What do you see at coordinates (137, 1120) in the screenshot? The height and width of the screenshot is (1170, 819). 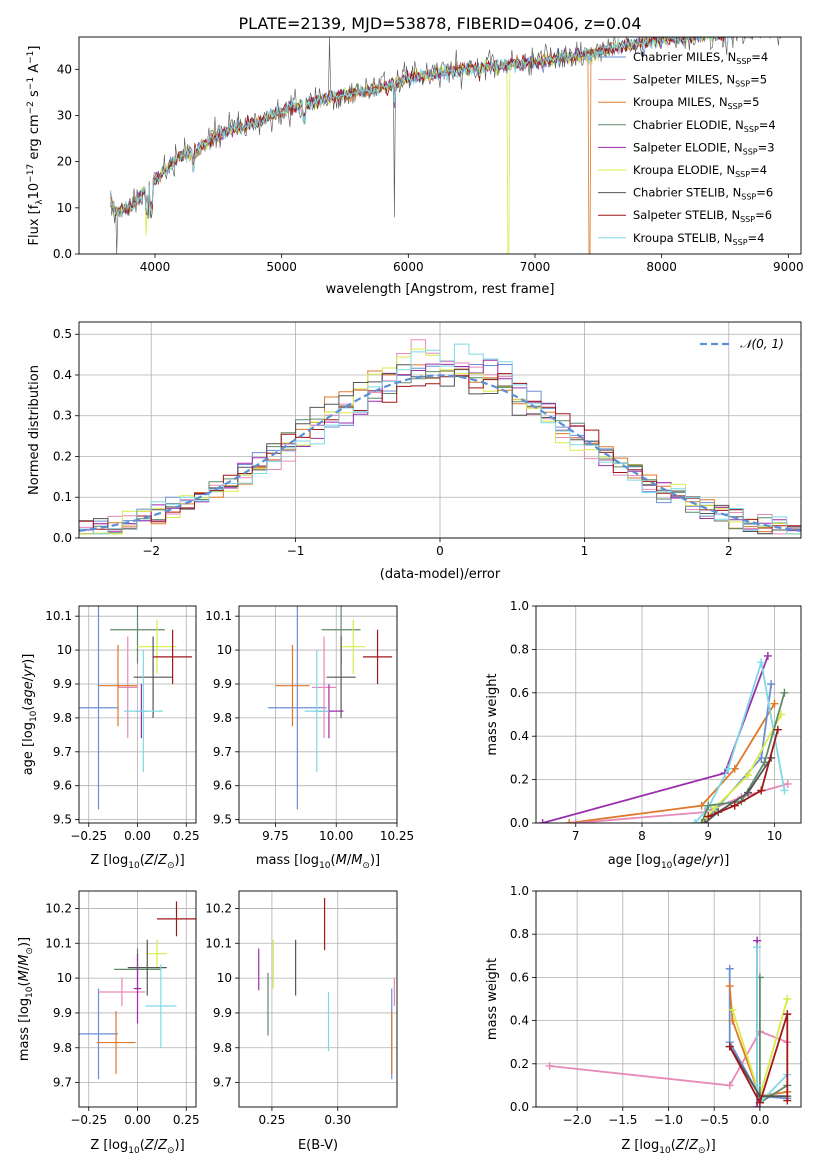 I see `mass_vs_Z-xtick-label: 0.00` at bounding box center [137, 1120].